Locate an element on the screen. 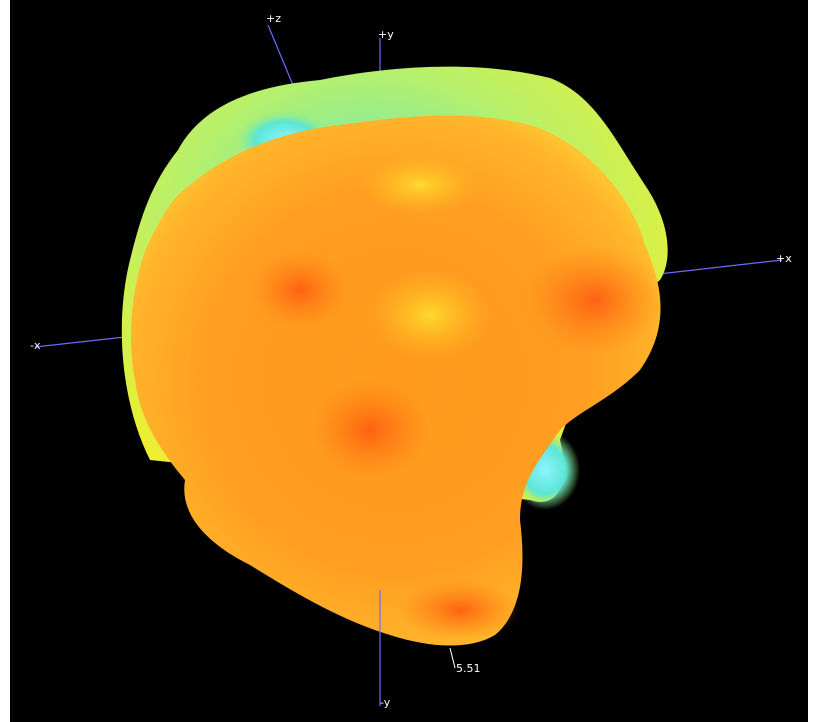 The image size is (821, 722). axis-label: -x is located at coordinates (35, 345).